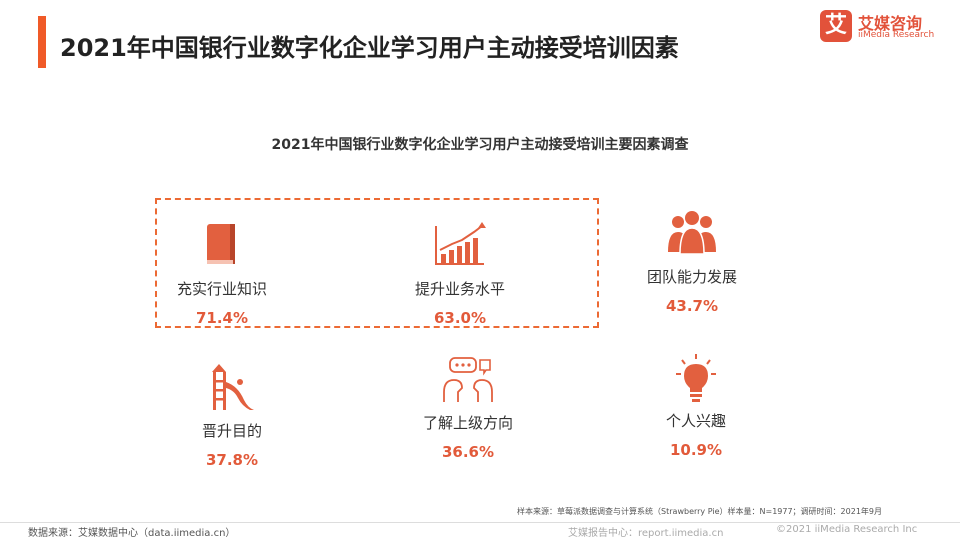 This screenshot has height=540, width=960. What do you see at coordinates (890, 23) in the screenshot?
I see `logo-cn-text: 艾媒咨询` at bounding box center [890, 23].